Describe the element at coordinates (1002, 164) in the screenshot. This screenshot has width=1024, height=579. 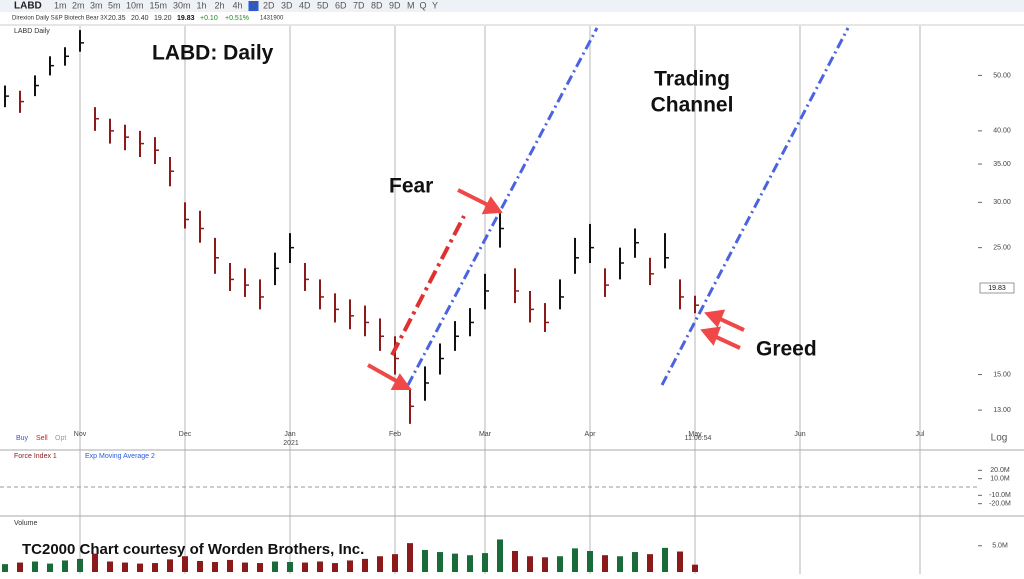
I see `y-tick-label: 35.00` at that location.